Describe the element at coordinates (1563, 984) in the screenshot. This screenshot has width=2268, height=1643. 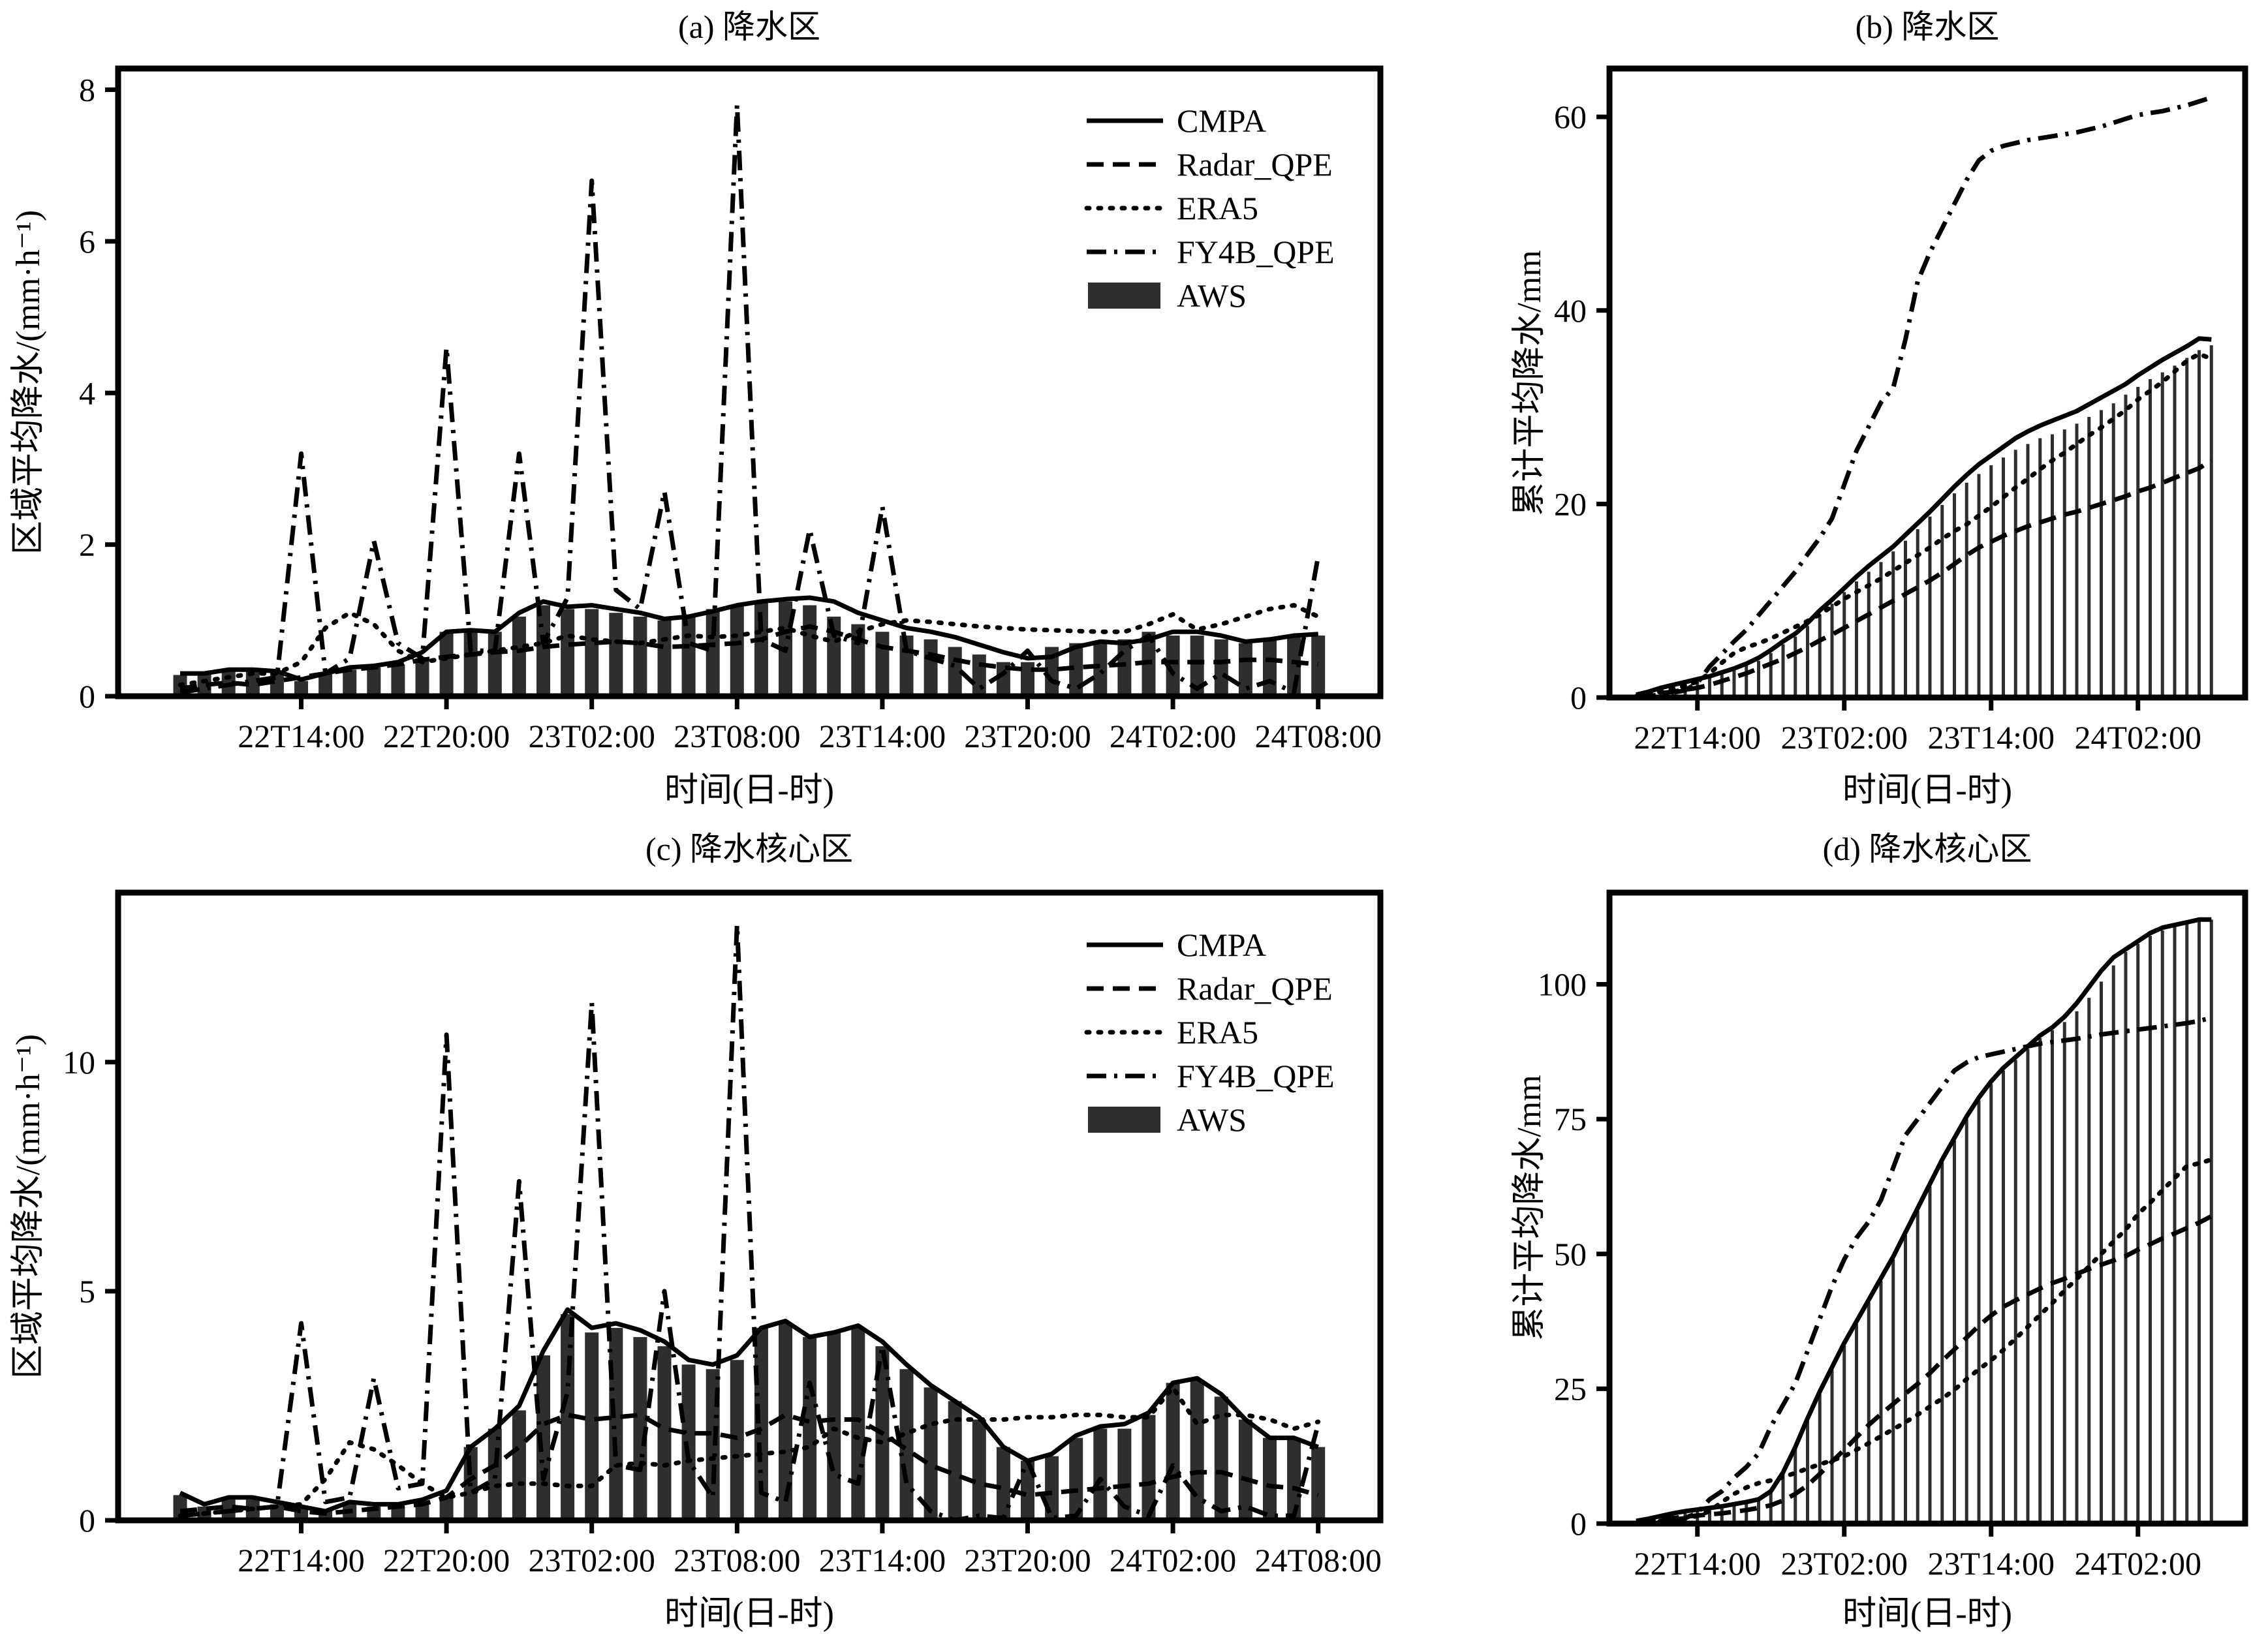
I see `y-tick-label: 100` at that location.